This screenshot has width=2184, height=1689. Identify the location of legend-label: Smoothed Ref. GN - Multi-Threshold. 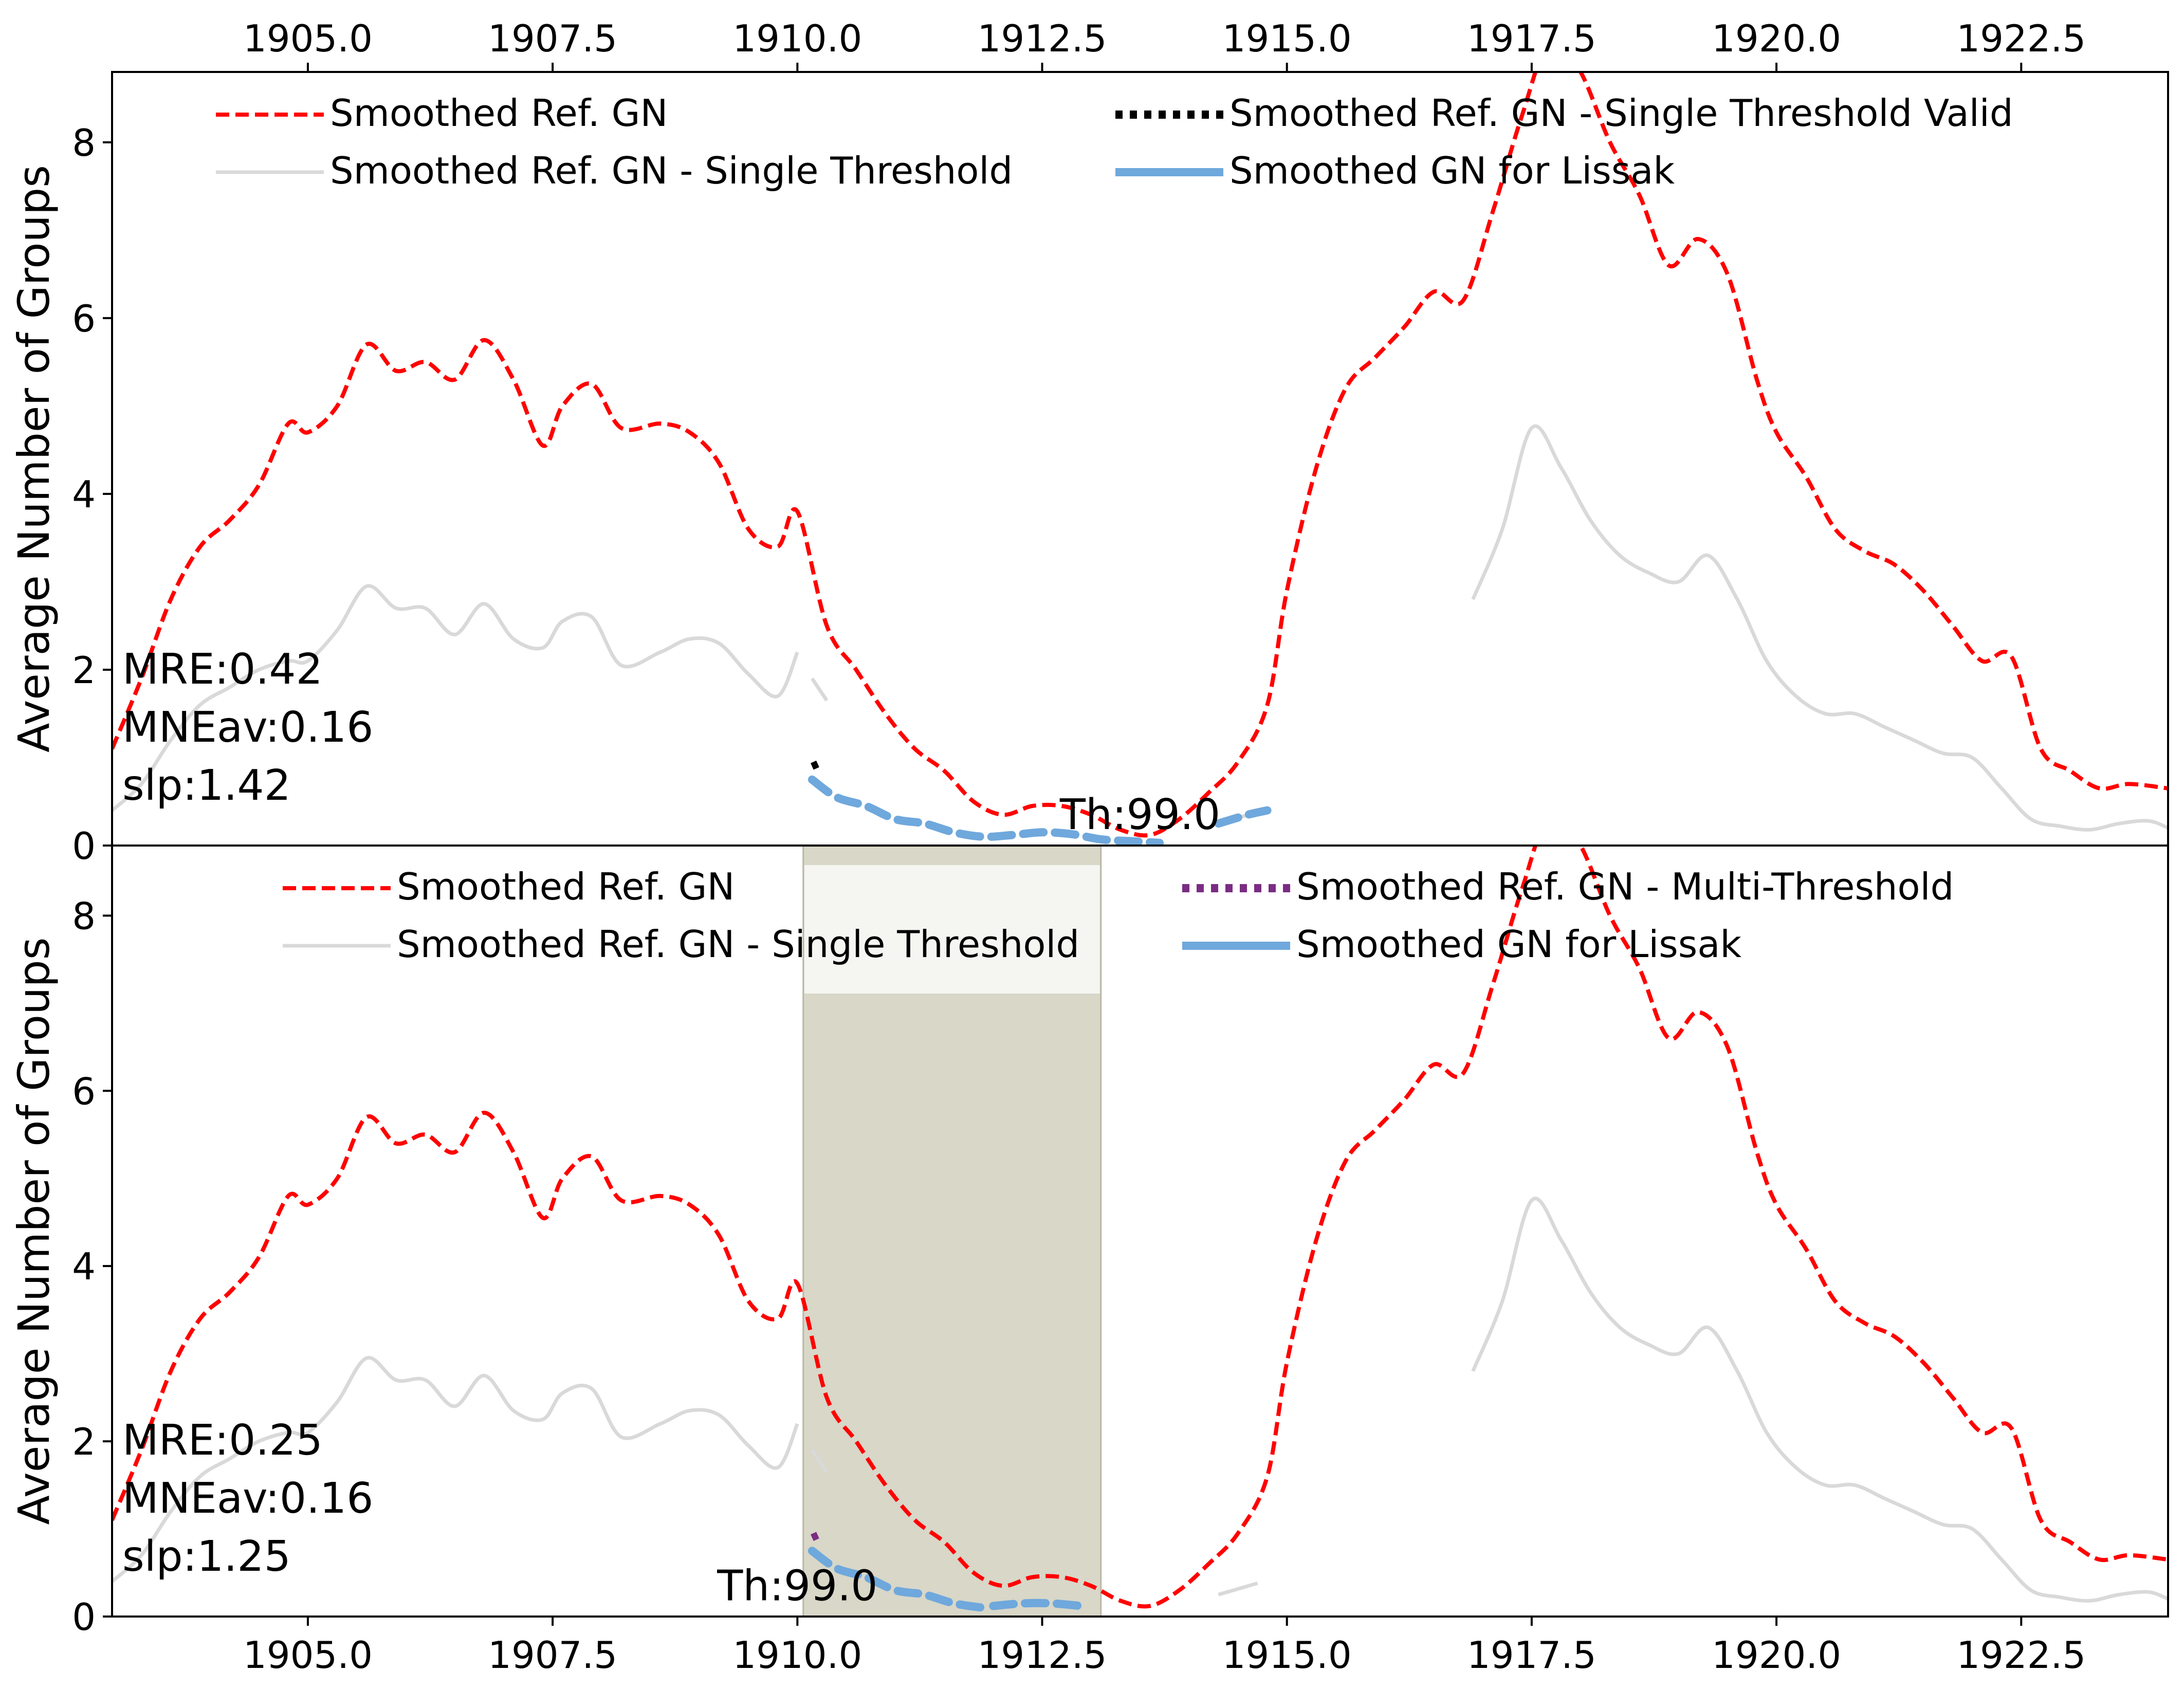
(1625, 886).